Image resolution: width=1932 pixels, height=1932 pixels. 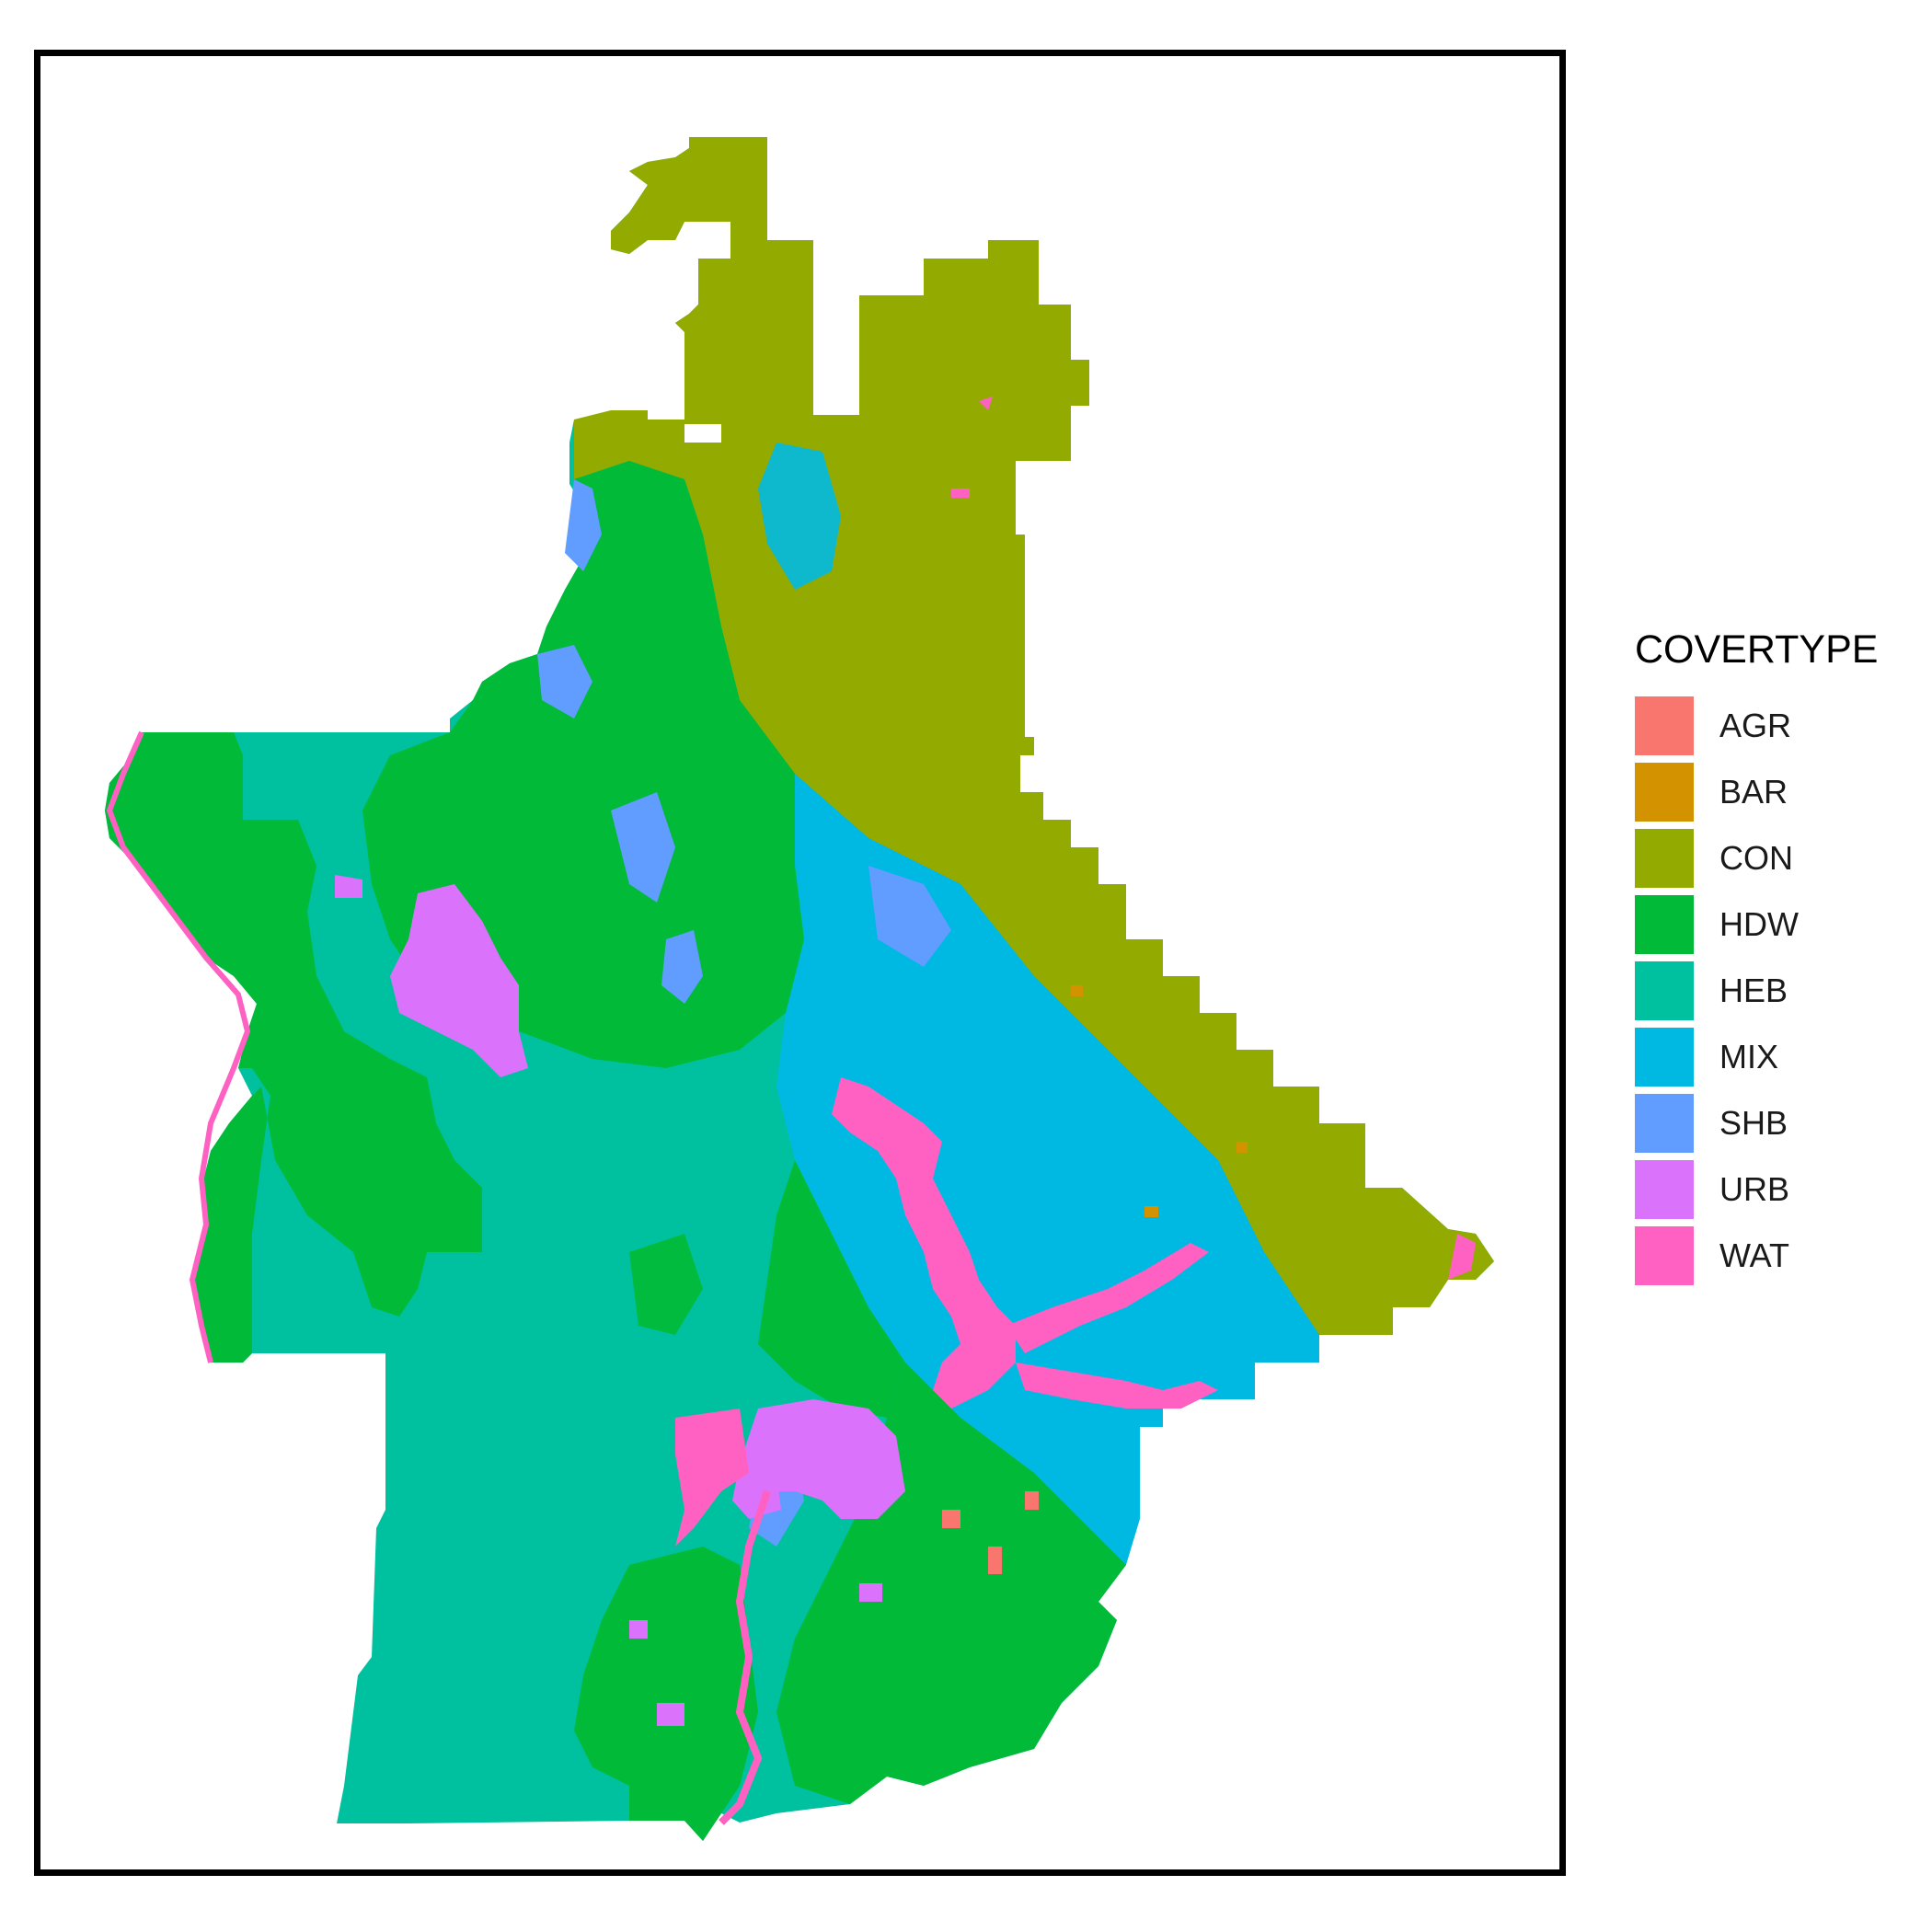 I want to click on legend-label: AGR, so click(x=1755, y=725).